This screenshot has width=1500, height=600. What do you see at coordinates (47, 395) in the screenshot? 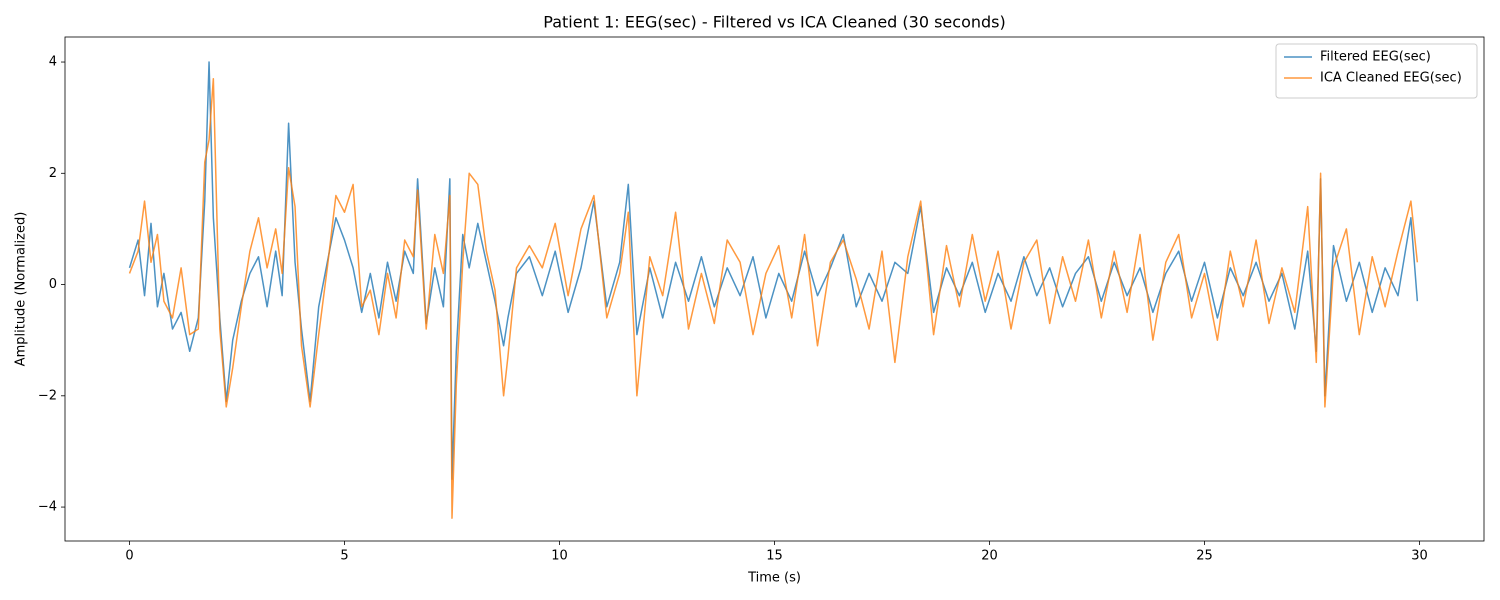
I see `y-tick-label: −2` at bounding box center [47, 395].